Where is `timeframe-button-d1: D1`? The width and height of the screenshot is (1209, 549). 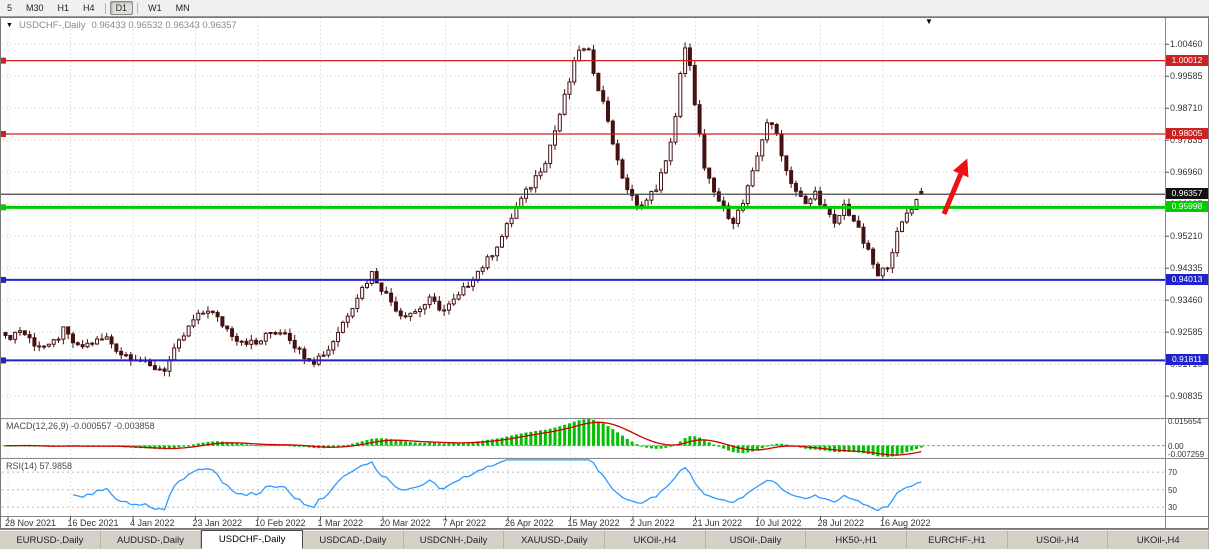
timeframe-button-d1: D1 is located at coordinates (121, 8).